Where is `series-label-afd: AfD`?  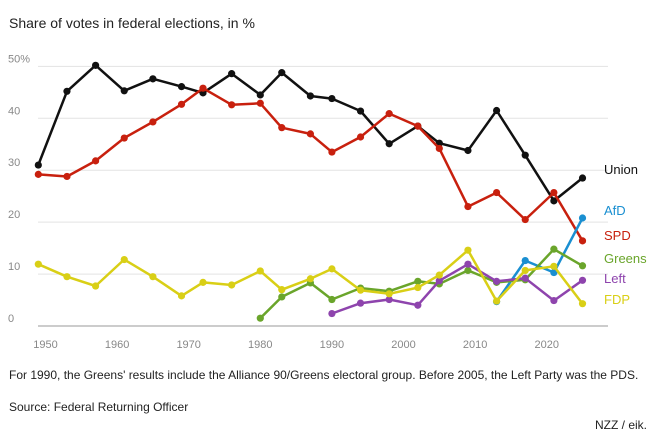 series-label-afd: AfD is located at coordinates (615, 210).